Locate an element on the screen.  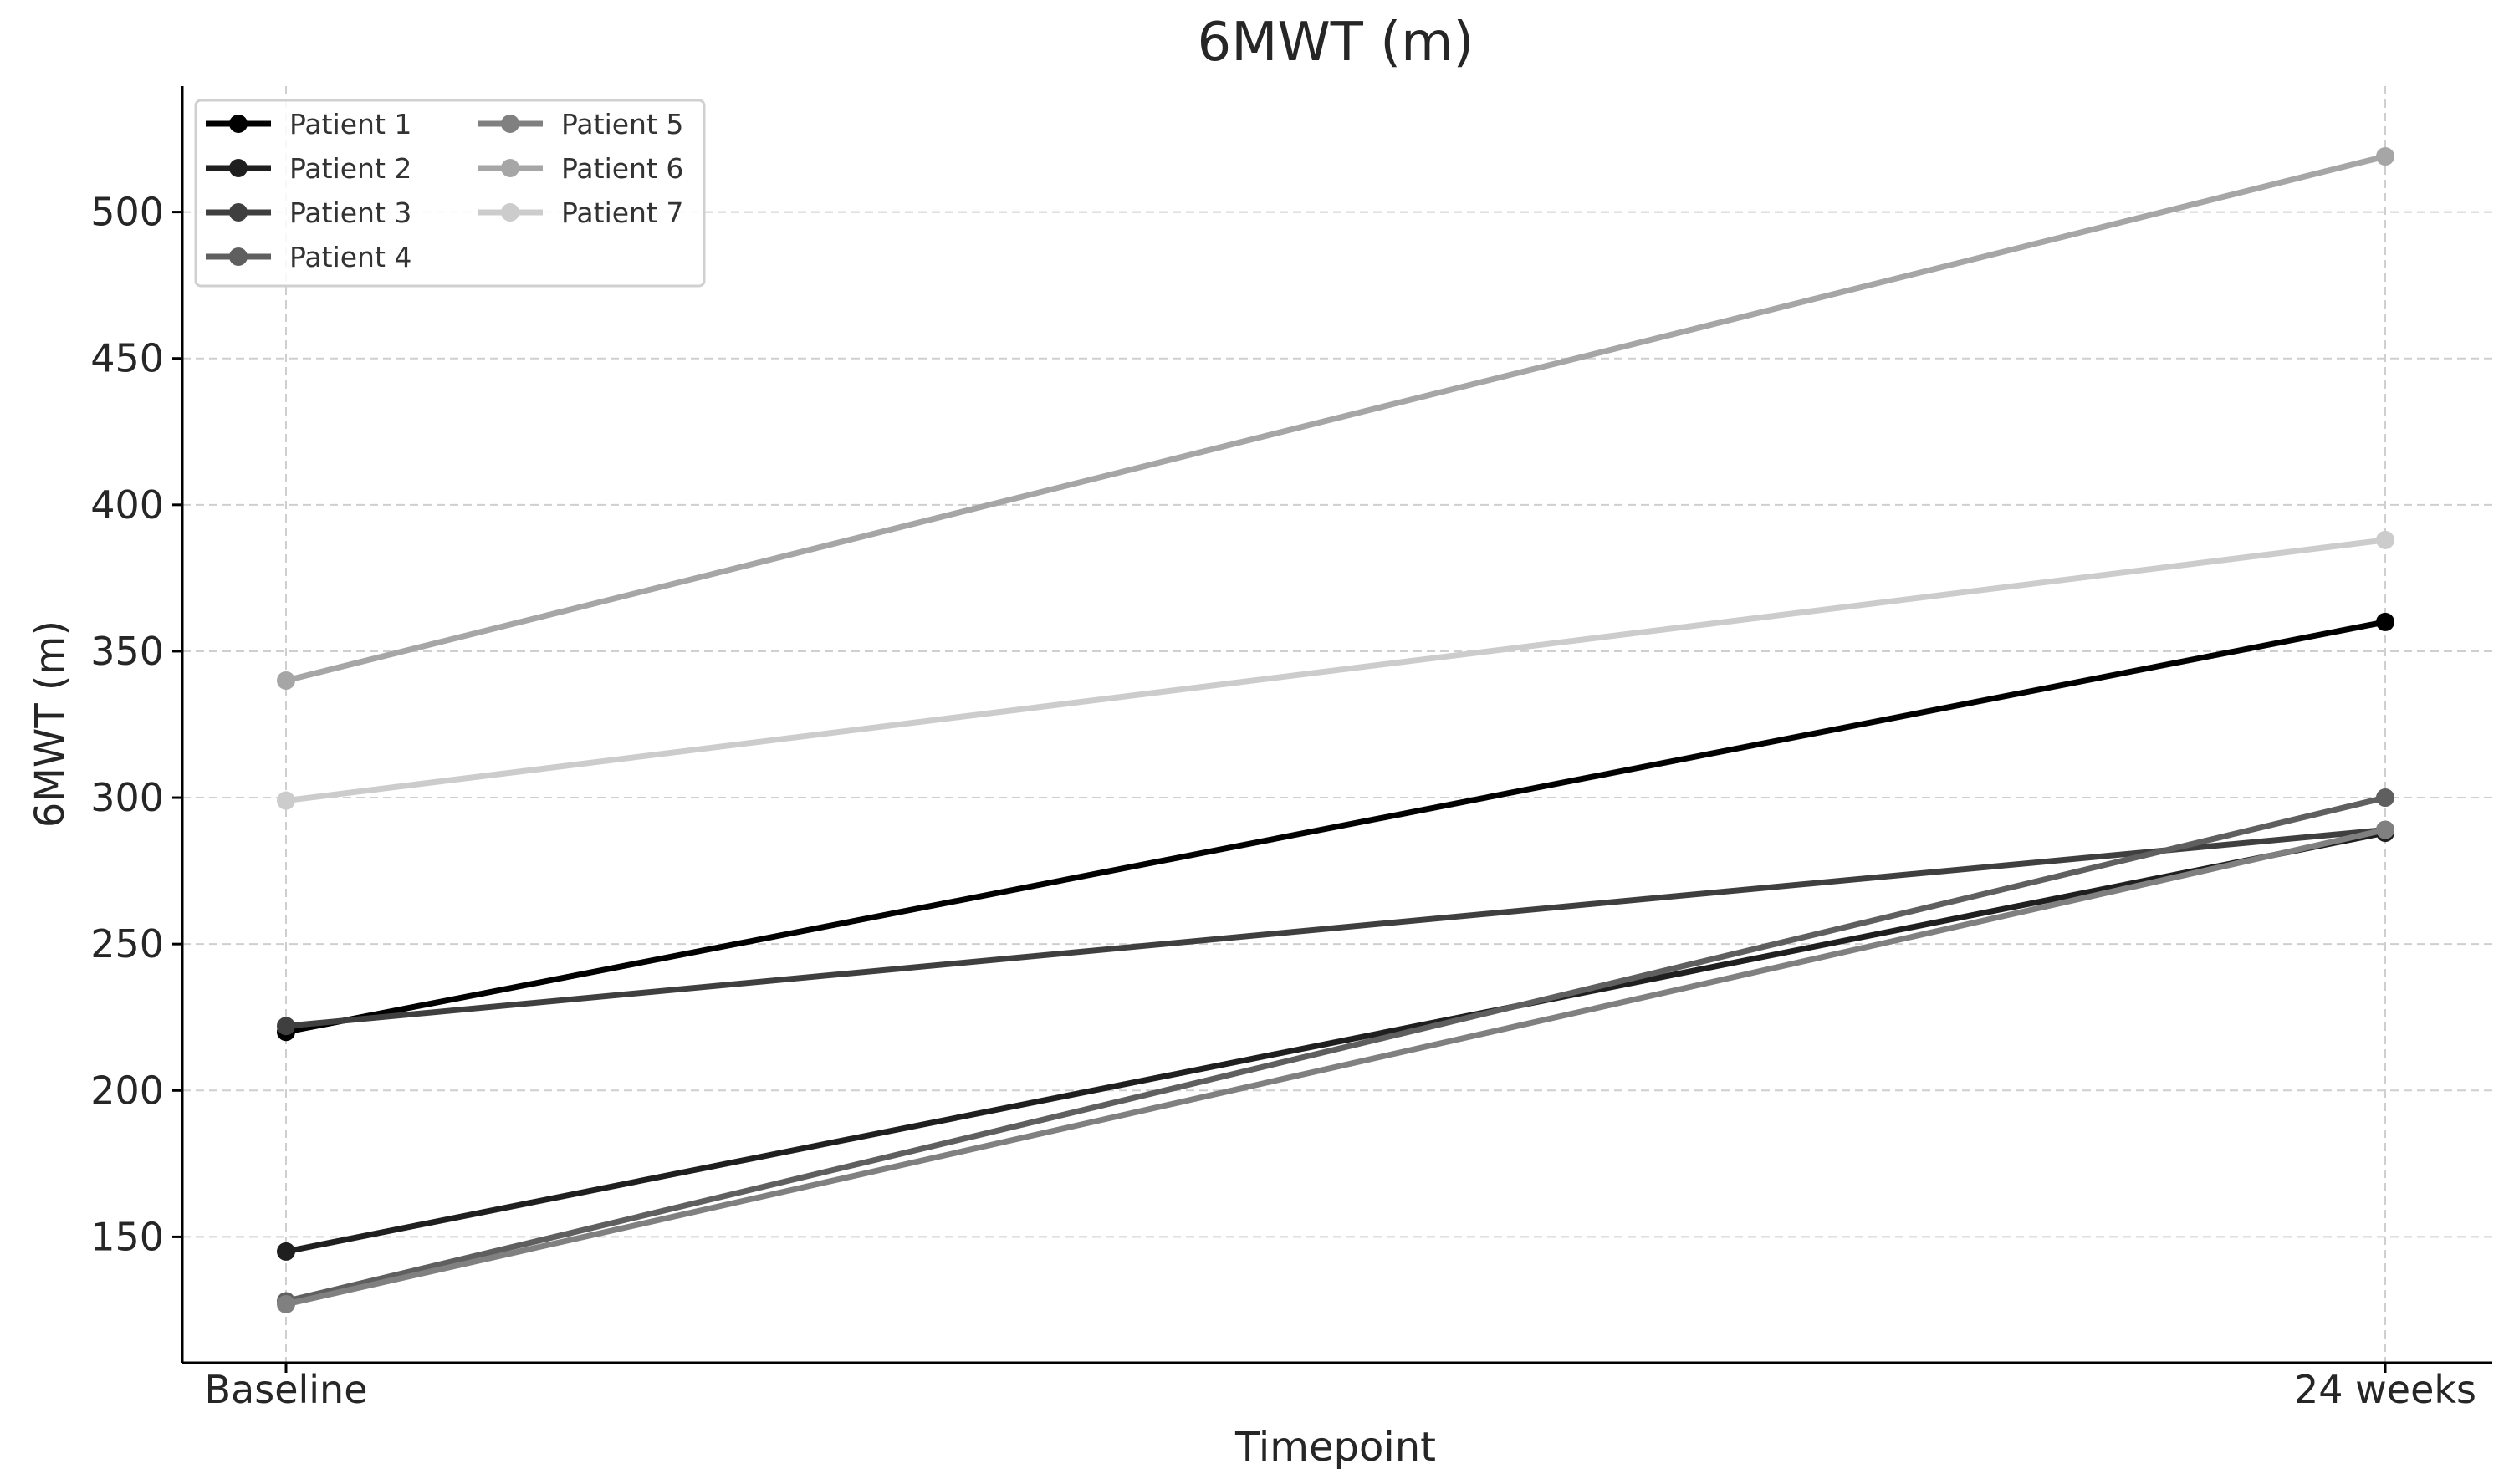
legend-label: Patient 6 is located at coordinates (622, 168).